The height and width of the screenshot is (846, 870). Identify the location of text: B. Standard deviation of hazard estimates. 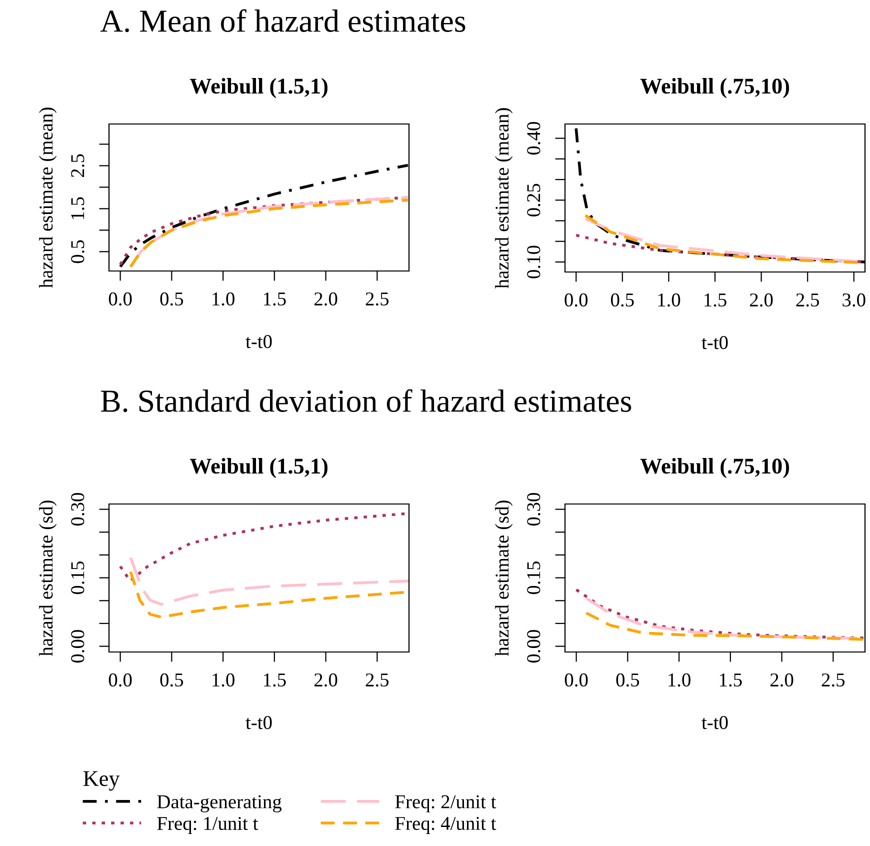
(366, 400).